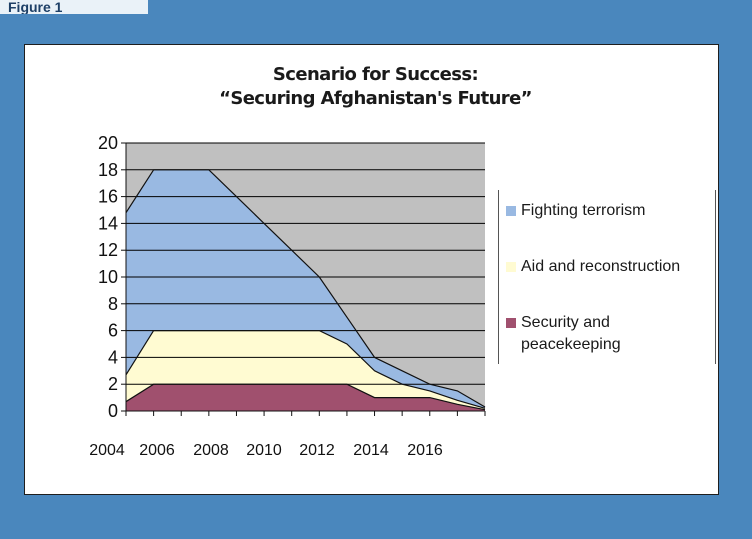  I want to click on area-aid-and-reconstruction, so click(305, 370).